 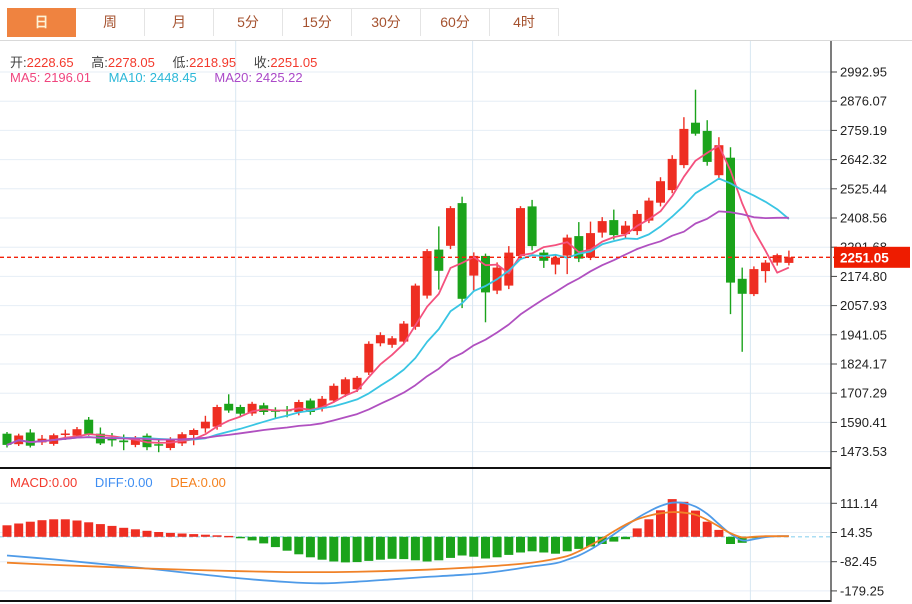 I want to click on ma10-value: 2448.45, so click(x=173, y=77).